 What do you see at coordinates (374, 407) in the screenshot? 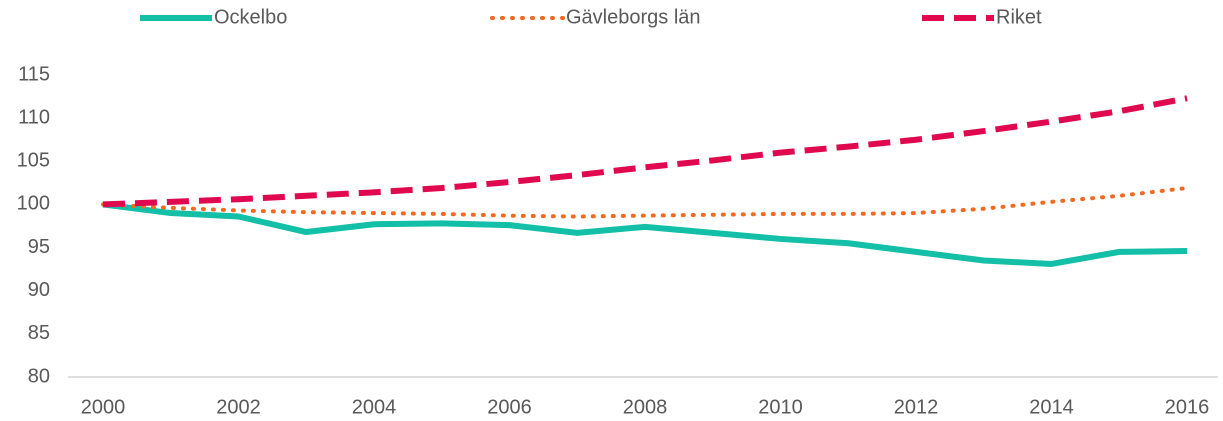
I see `x-tick-label: 2004` at bounding box center [374, 407].